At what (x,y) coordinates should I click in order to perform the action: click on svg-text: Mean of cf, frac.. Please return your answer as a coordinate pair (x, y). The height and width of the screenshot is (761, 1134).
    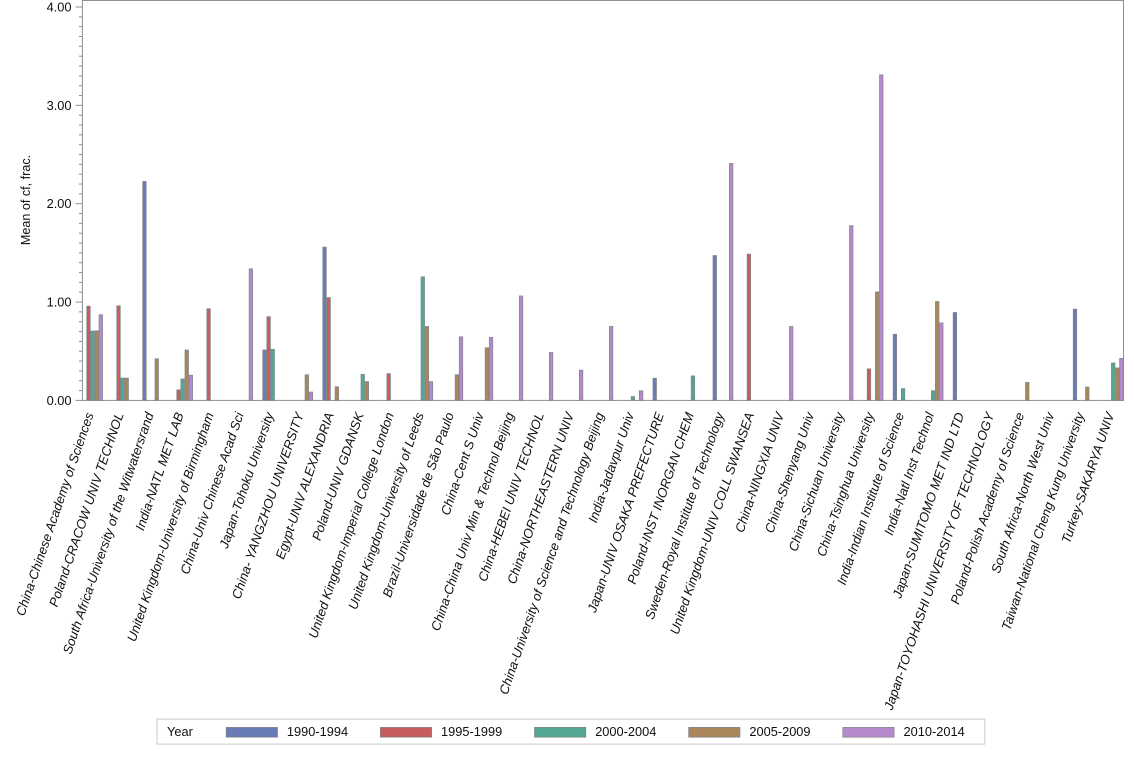
    Looking at the image, I should click on (26, 200).